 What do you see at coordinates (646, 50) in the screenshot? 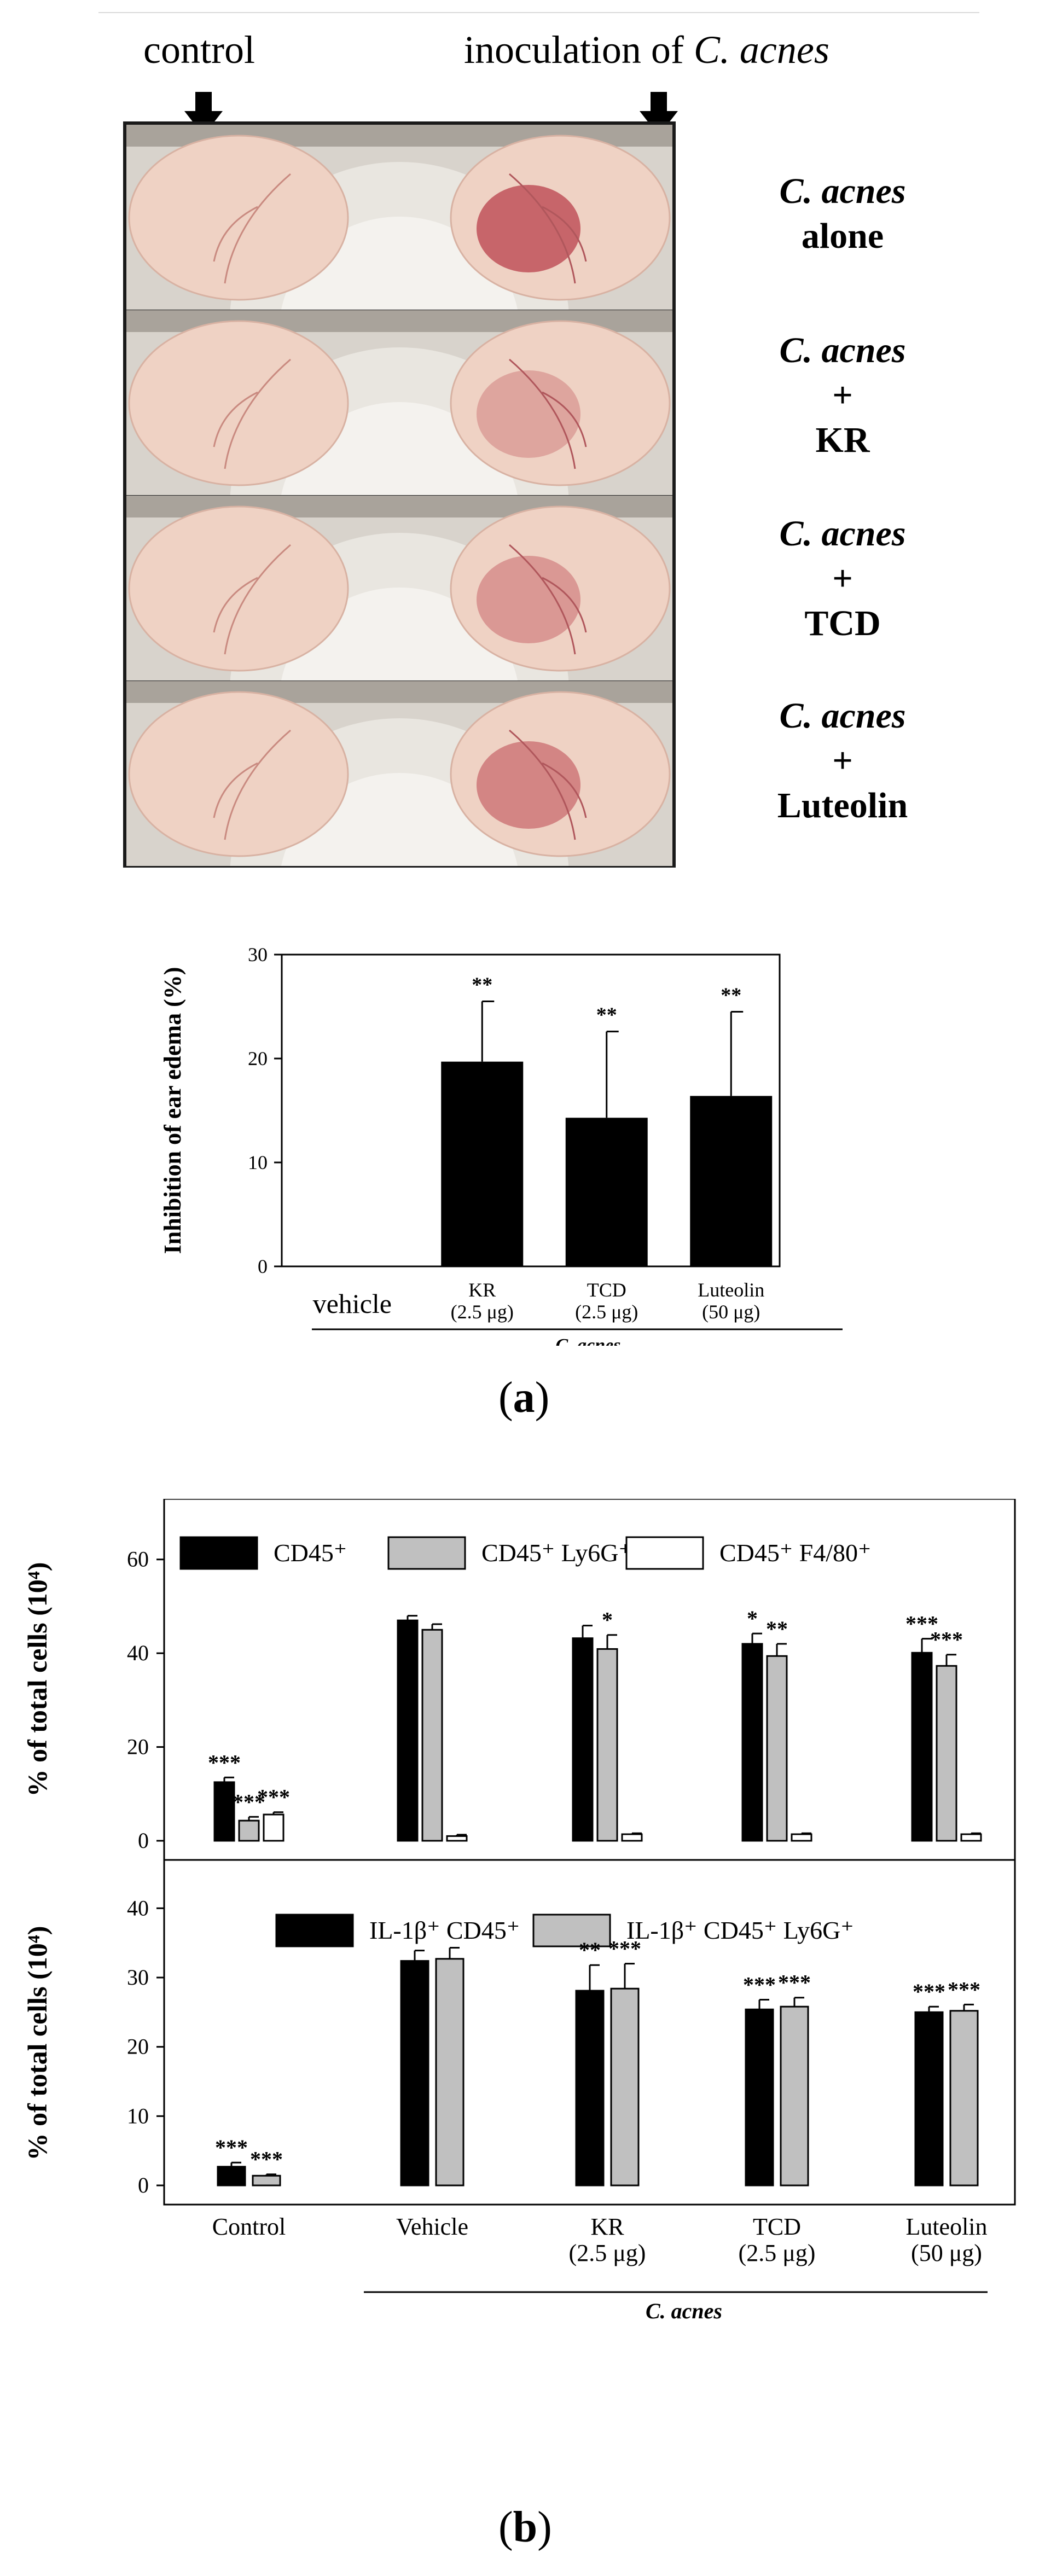
I see `inoculation-label: inoculation of C. acnes` at bounding box center [646, 50].